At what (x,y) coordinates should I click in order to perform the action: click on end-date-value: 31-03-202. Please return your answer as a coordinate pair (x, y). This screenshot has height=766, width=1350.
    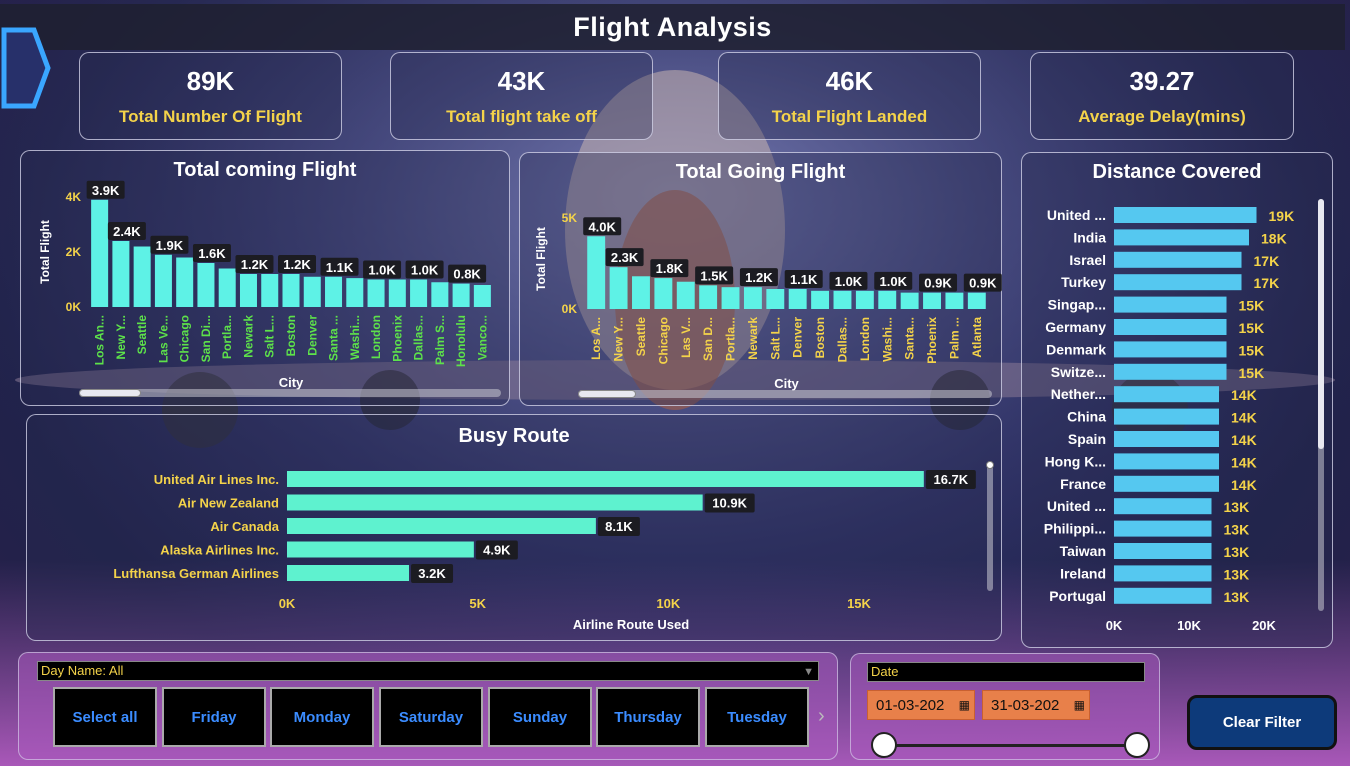
    Looking at the image, I should click on (1025, 705).